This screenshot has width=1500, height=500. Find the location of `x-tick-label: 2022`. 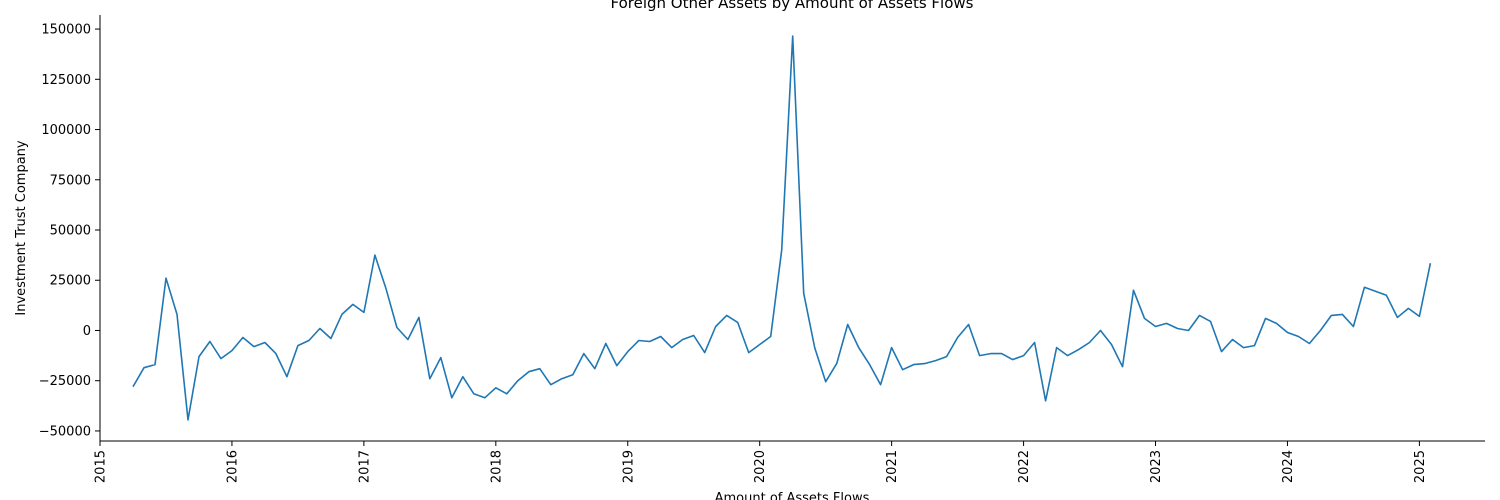

x-tick-label: 2022 is located at coordinates (1024, 466).